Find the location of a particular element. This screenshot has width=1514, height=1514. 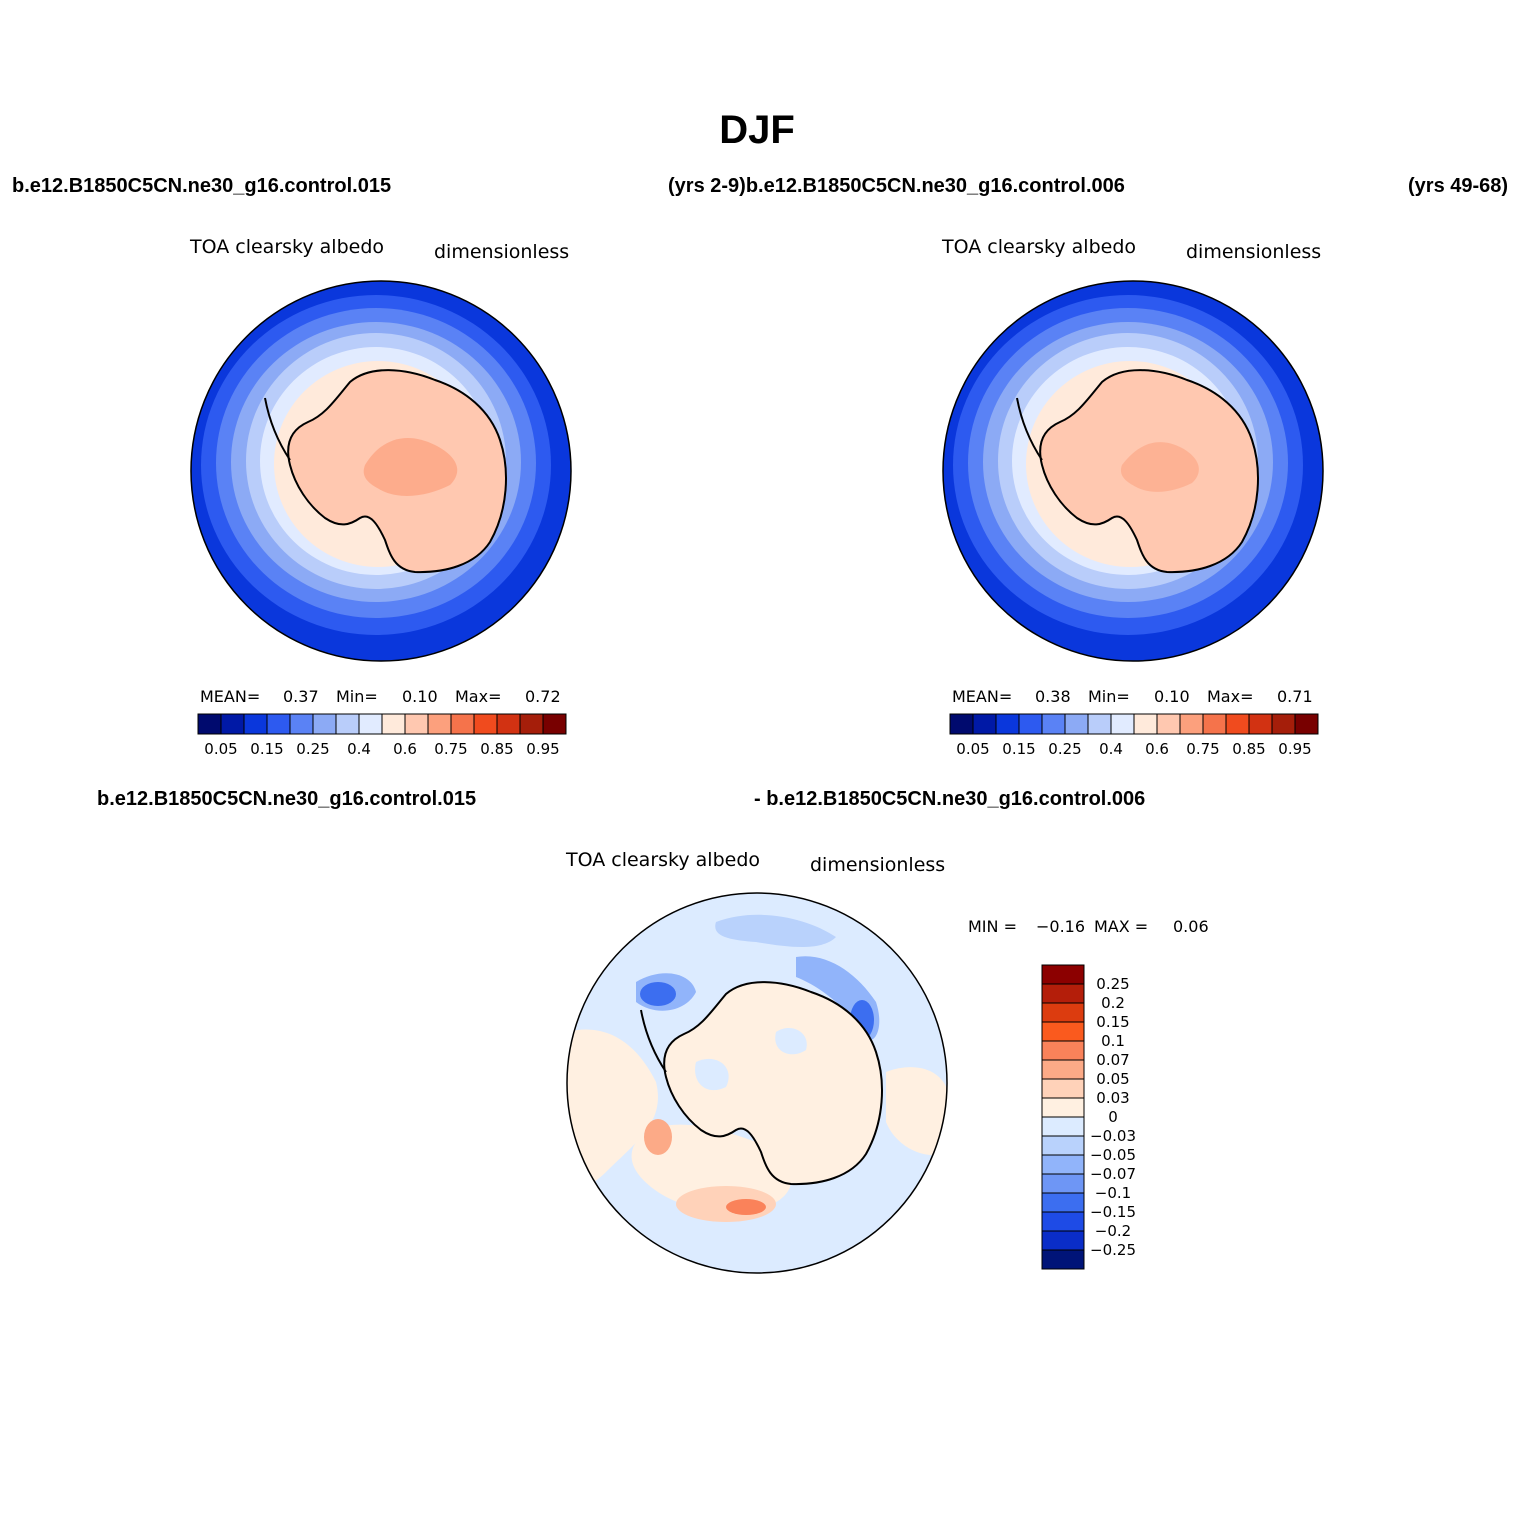

panel1-colorbar: 0.05 0.15 0.25 0.4 0.6 0.75 0.85 0.95 is located at coordinates (382, 735).